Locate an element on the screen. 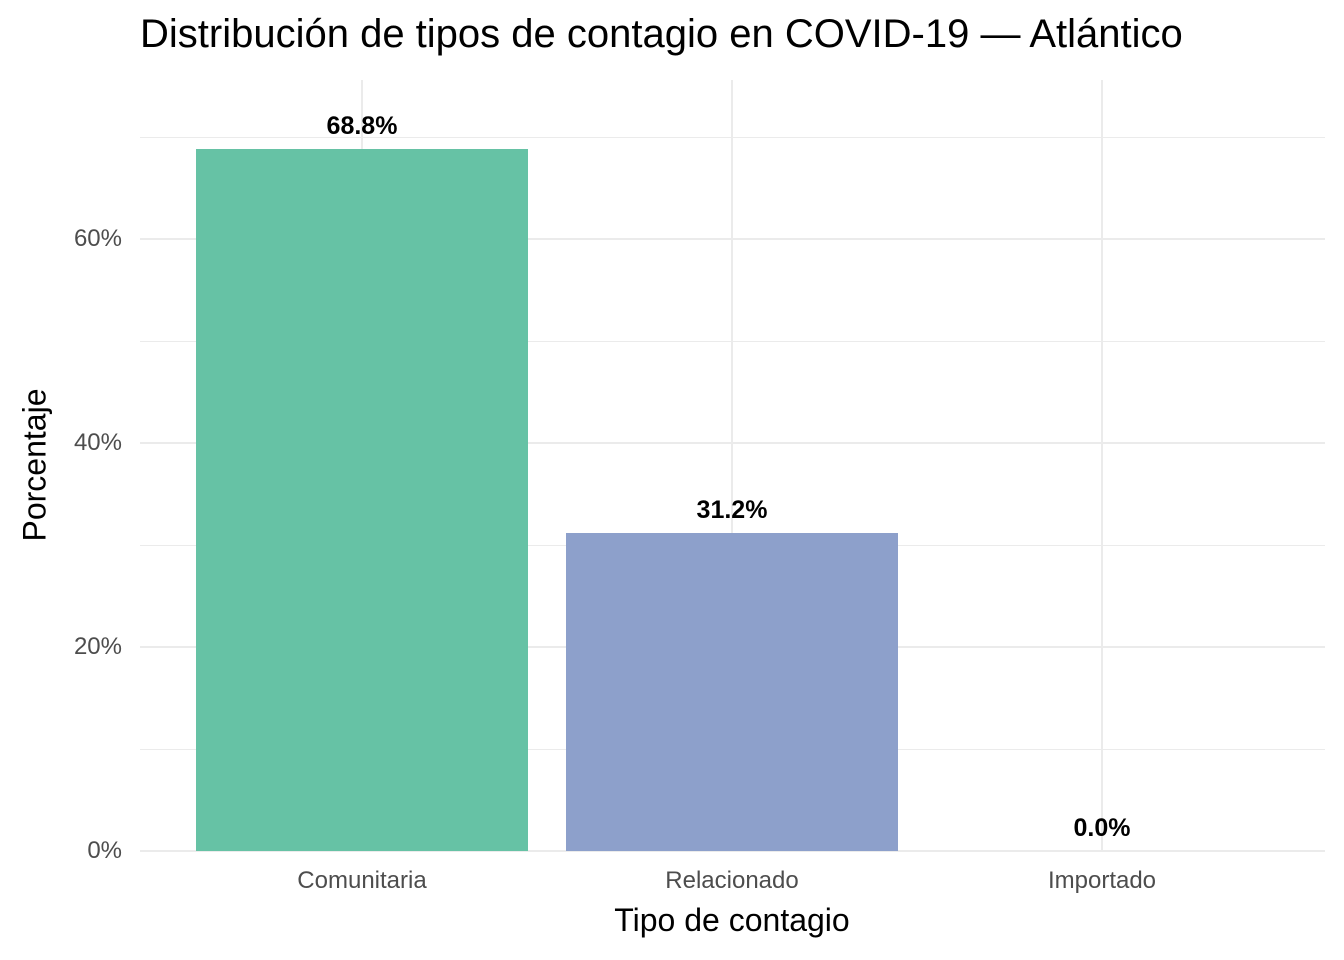 The width and height of the screenshot is (1344, 960). y-tick-label: 60% is located at coordinates (97, 238).